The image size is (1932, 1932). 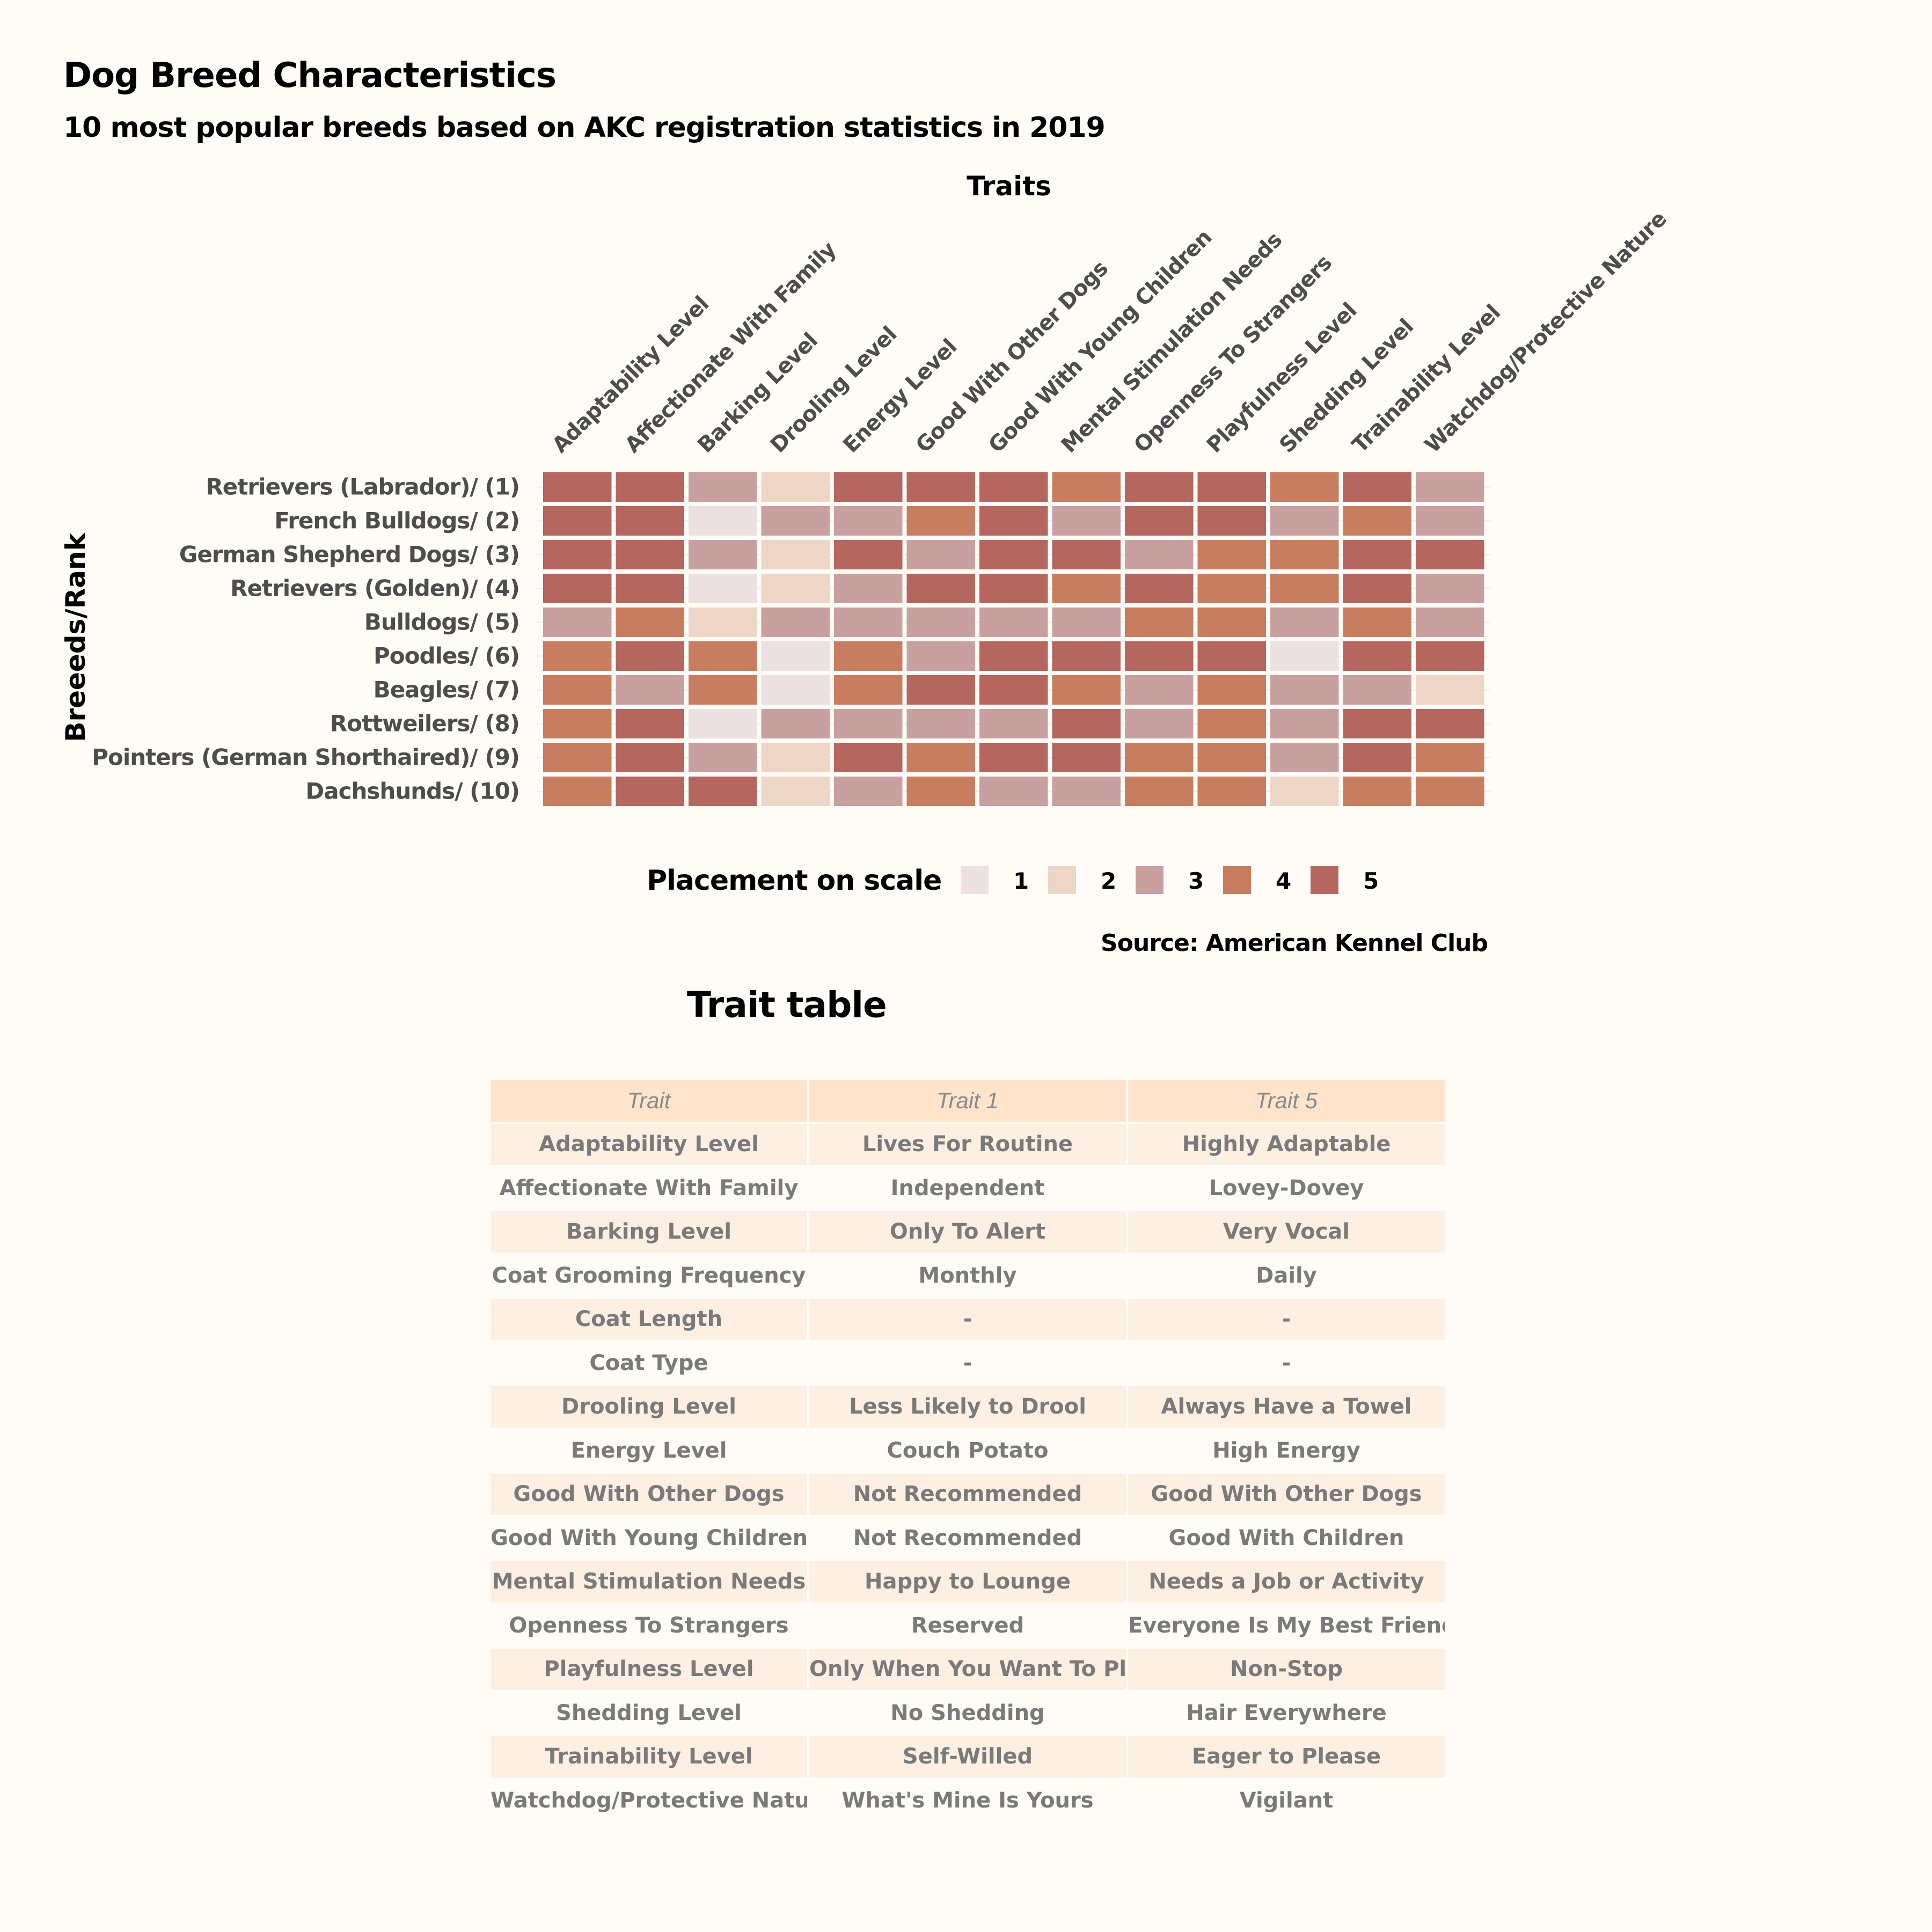 I want to click on table-cell: Highly Adaptable, so click(x=1286, y=1144).